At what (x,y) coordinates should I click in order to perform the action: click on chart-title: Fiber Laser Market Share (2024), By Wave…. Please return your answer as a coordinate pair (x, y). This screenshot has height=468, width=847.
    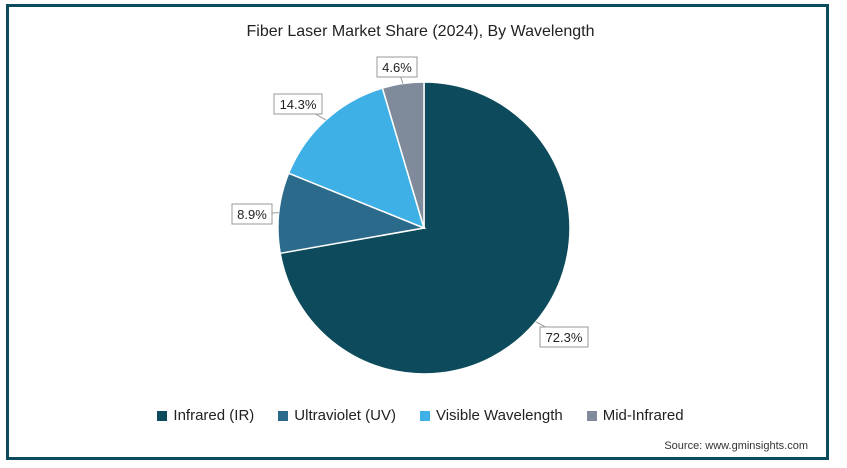
    Looking at the image, I should click on (420, 31).